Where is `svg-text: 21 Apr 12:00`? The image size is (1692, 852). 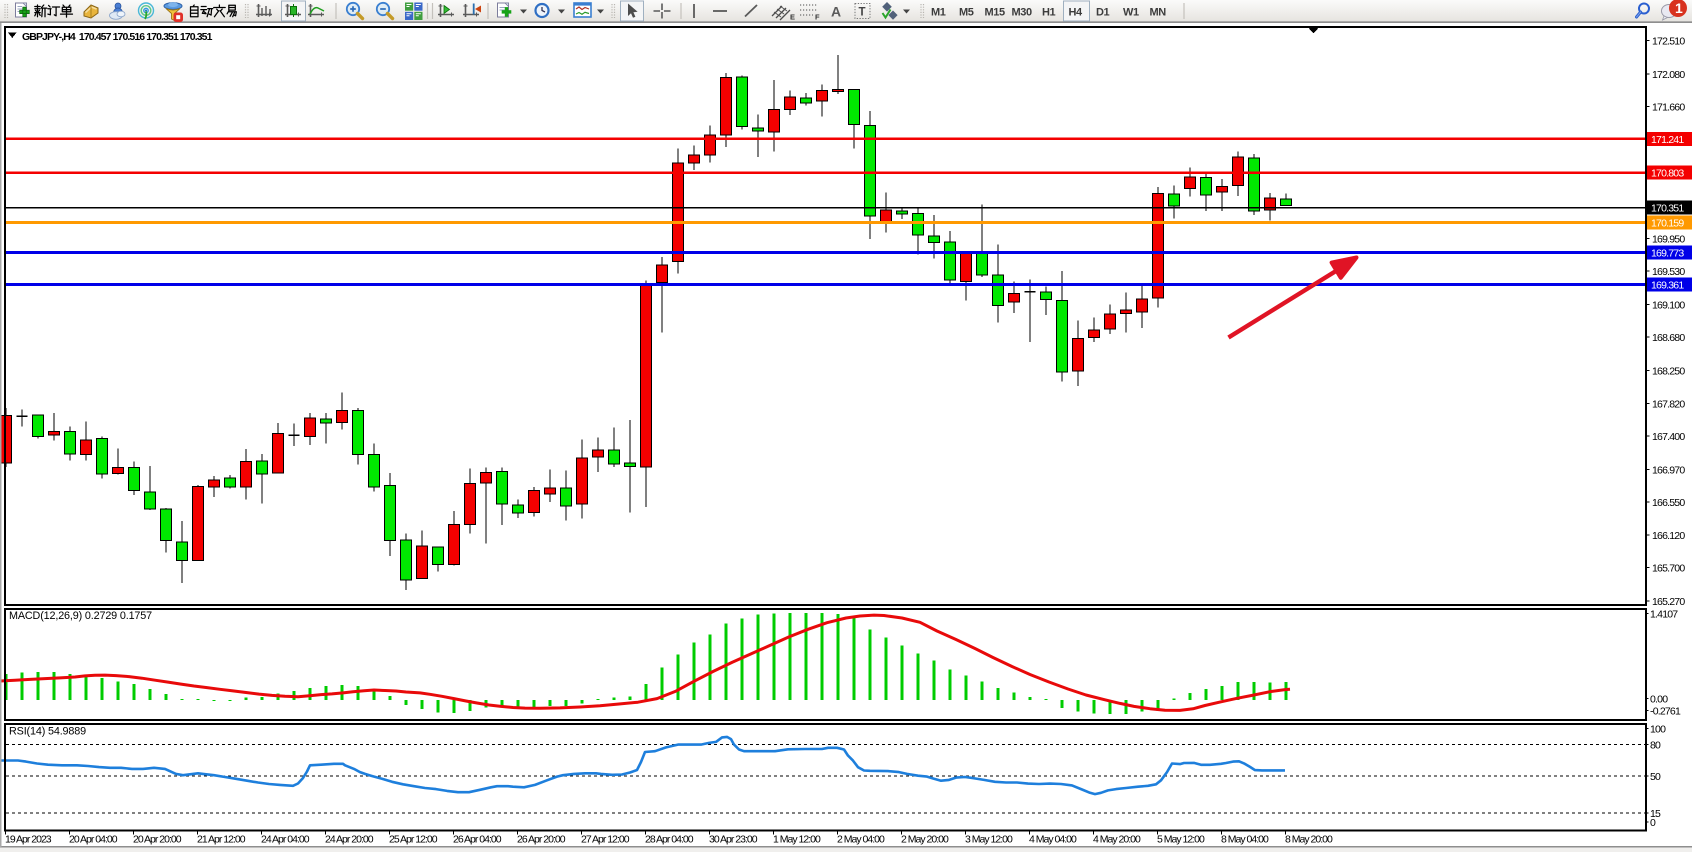
svg-text: 21 Apr 12:00 is located at coordinates (221, 840).